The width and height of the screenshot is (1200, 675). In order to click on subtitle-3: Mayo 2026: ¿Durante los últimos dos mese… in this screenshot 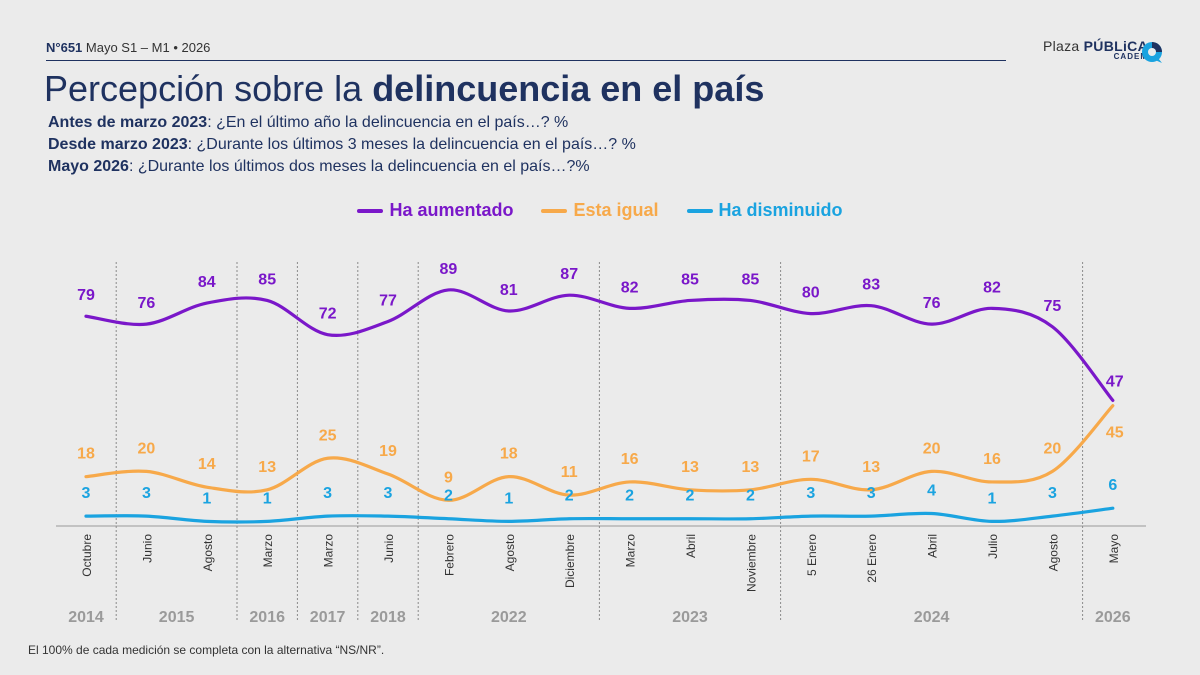, I will do `click(319, 167)`.